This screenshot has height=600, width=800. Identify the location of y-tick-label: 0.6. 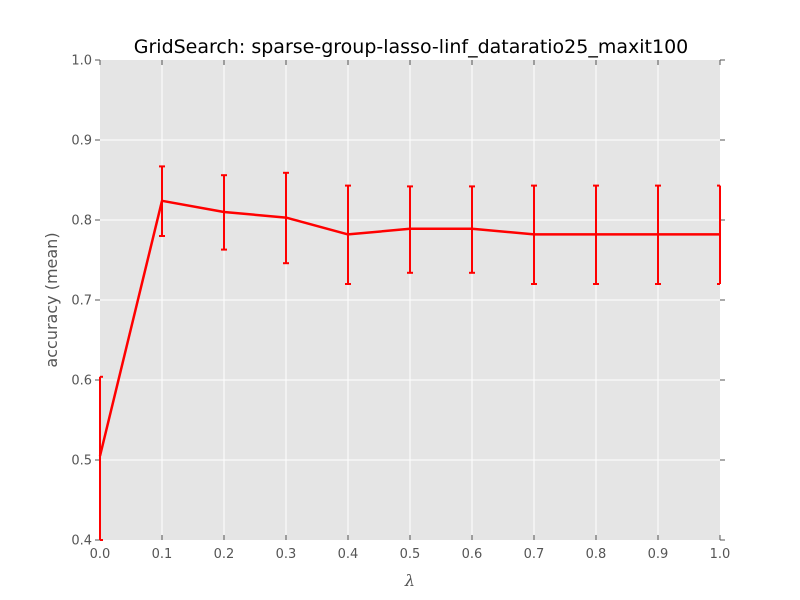
(81, 381).